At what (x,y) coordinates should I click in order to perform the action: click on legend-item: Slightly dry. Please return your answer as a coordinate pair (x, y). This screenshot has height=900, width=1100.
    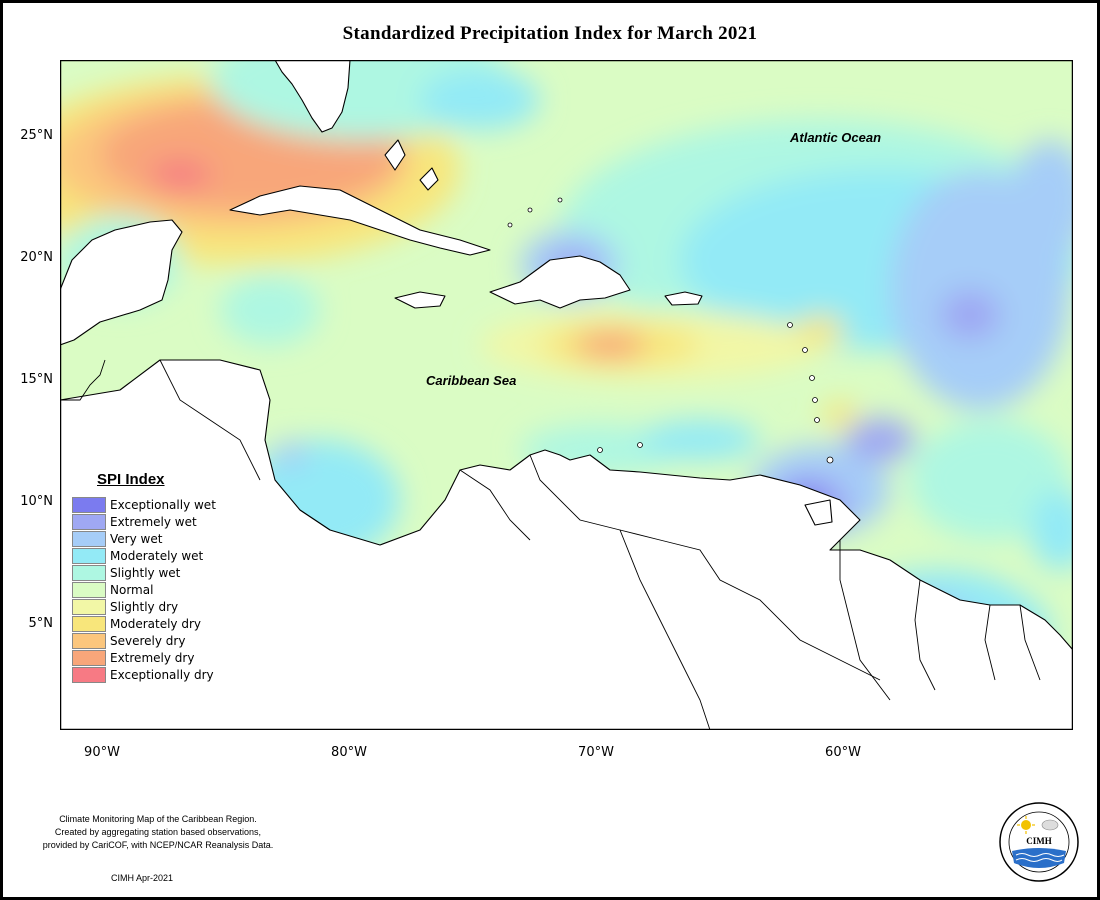
    Looking at the image, I should click on (147, 606).